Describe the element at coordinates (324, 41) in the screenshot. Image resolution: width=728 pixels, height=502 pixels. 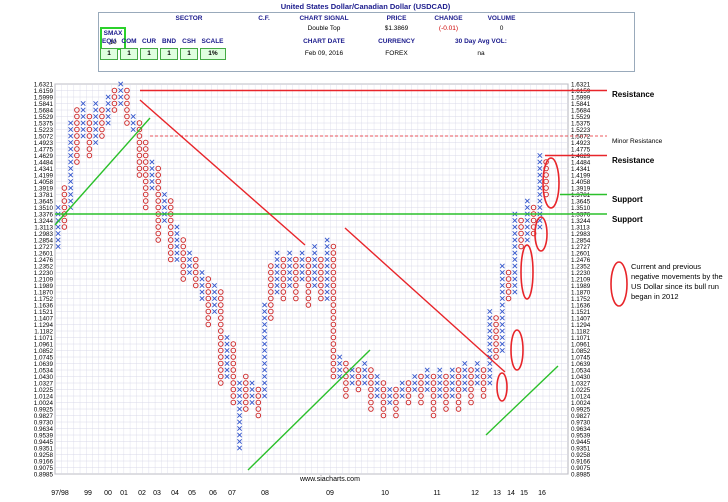
I see `chart-date-label: CHART DATE` at that location.